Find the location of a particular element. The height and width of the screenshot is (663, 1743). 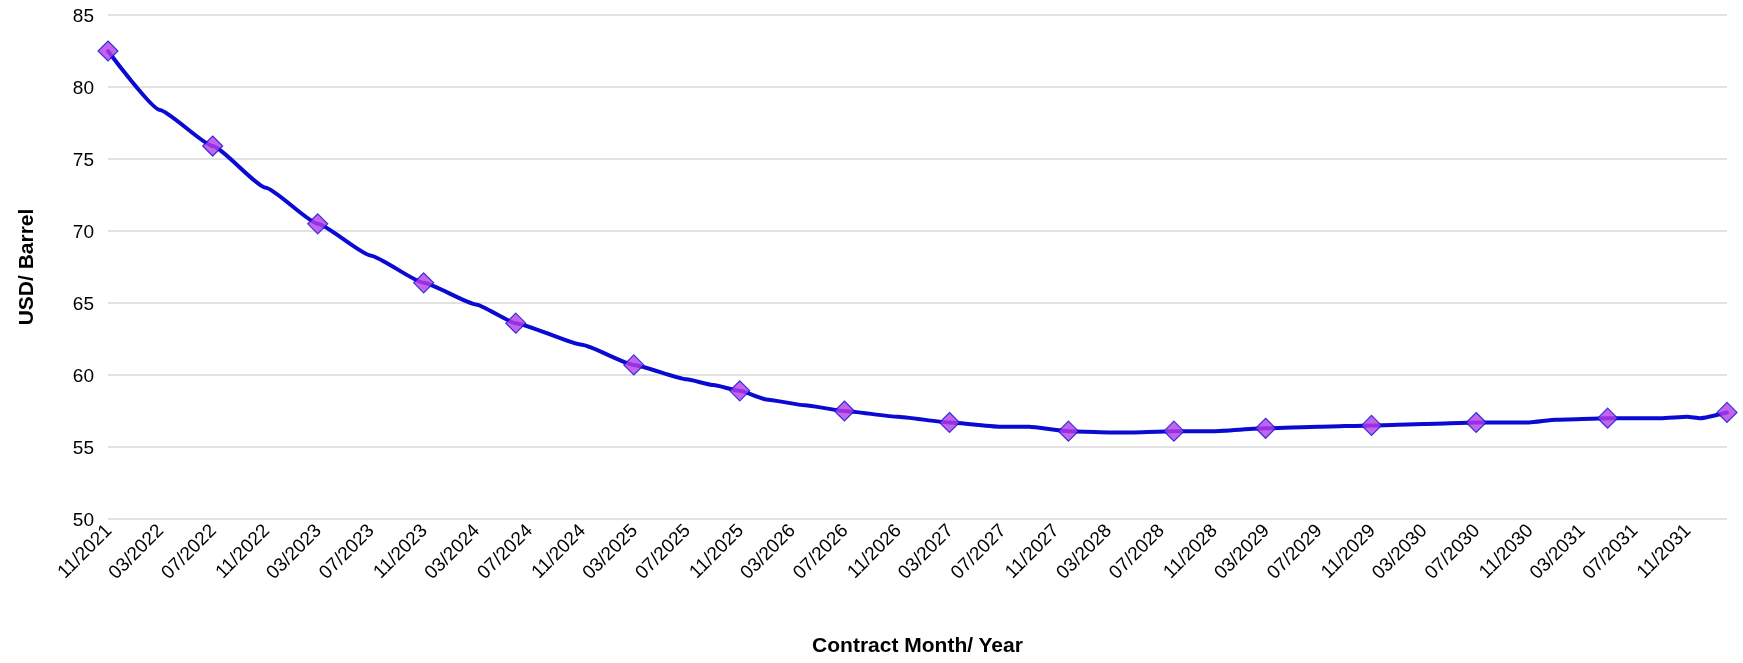

y-tick-label: 85 is located at coordinates (83, 15).